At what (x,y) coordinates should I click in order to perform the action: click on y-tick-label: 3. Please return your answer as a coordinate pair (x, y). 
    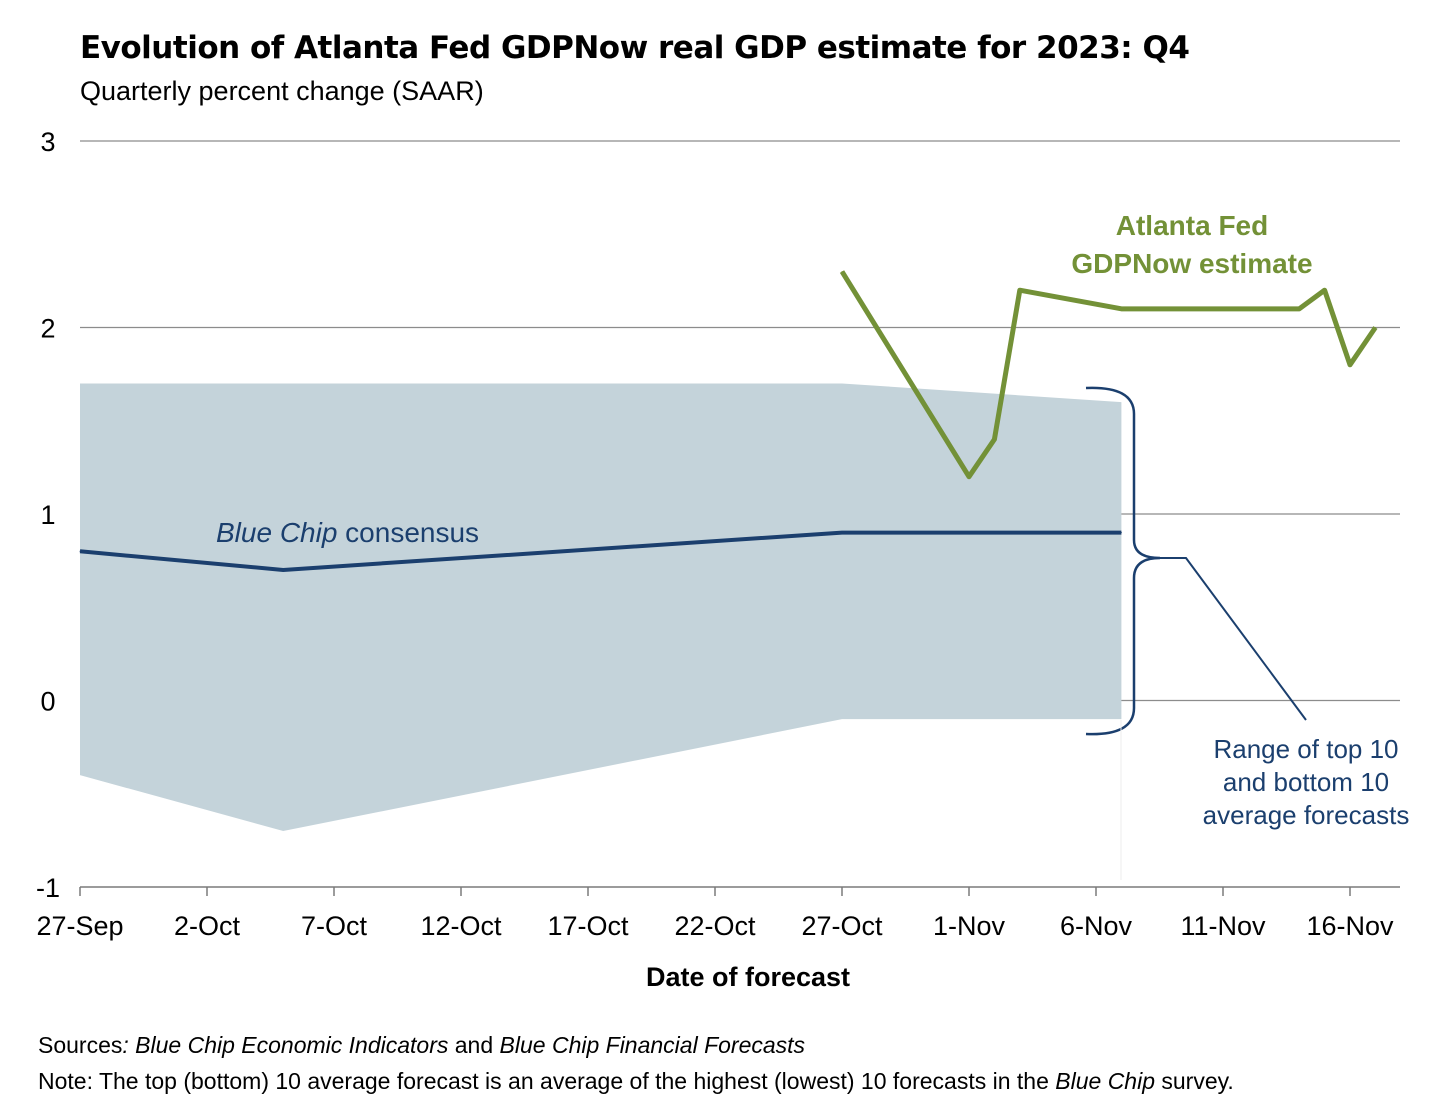
    Looking at the image, I should click on (47, 142).